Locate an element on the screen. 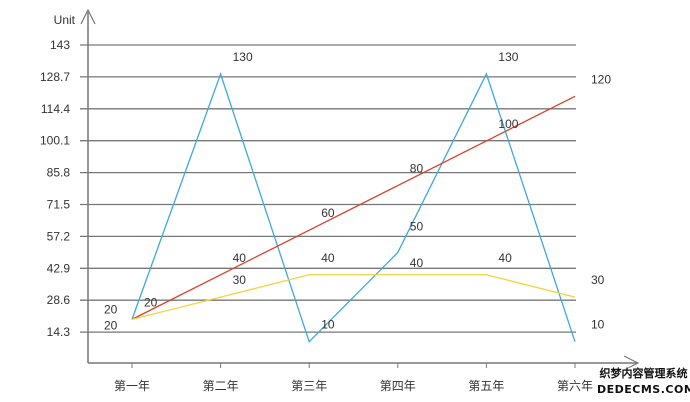  y-tick-label: 14.3 is located at coordinates (59, 332).